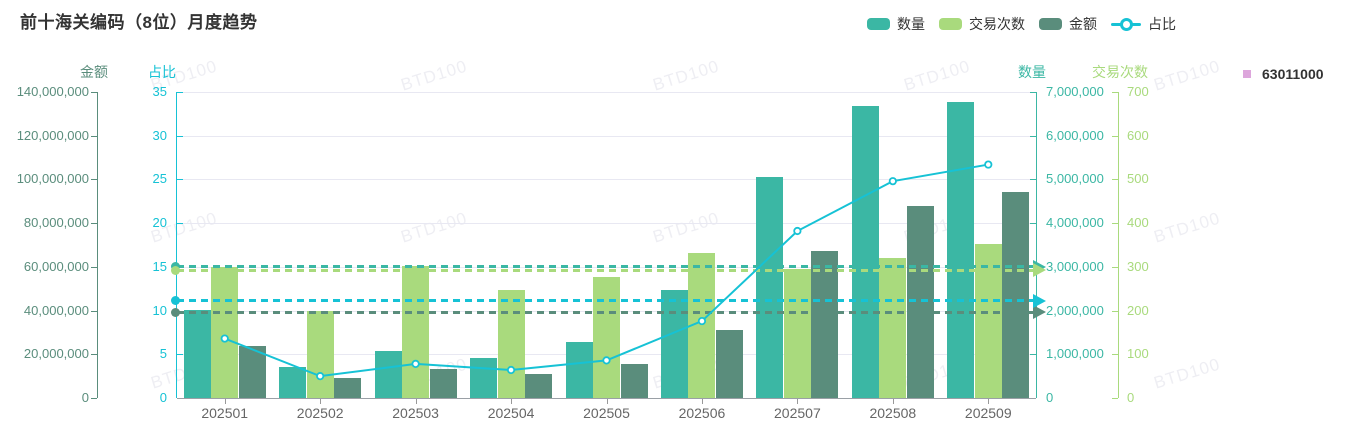 The height and width of the screenshot is (448, 1356). I want to click on legend-item-交易次数: 交易次数, so click(982, 24).